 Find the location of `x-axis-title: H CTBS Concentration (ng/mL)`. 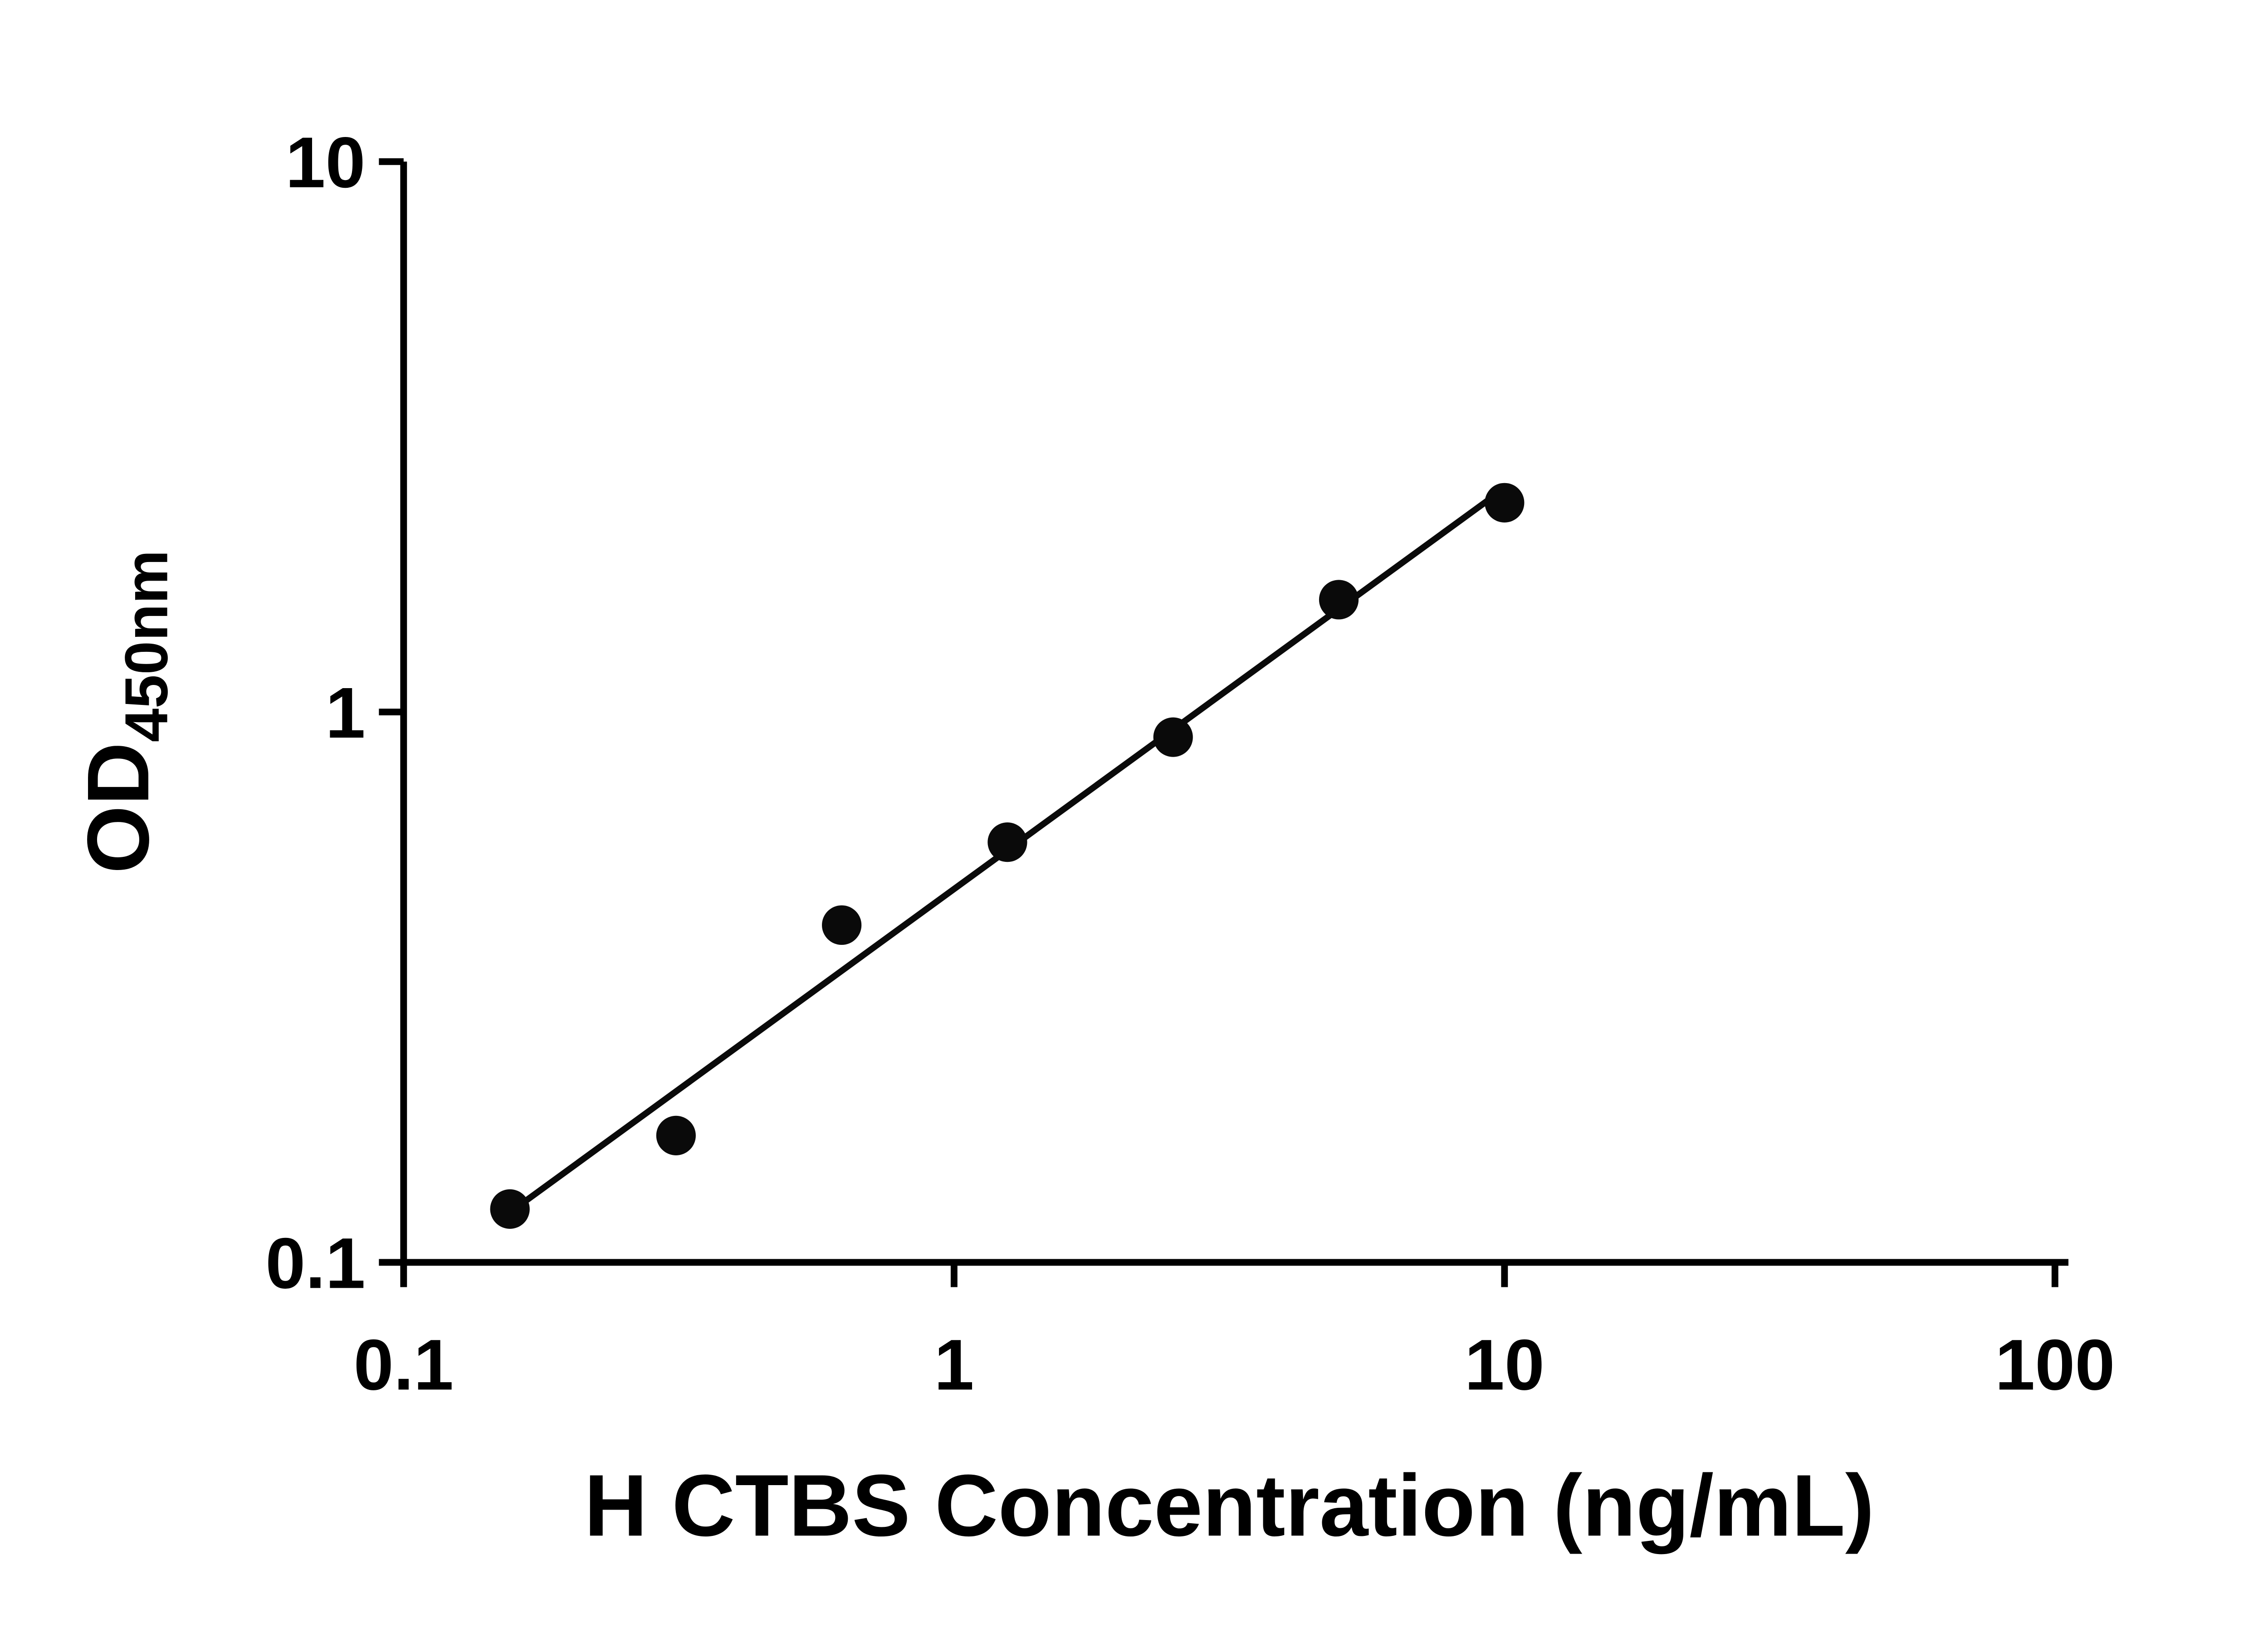

x-axis-title: H CTBS Concentration (ng/mL) is located at coordinates (1229, 1505).